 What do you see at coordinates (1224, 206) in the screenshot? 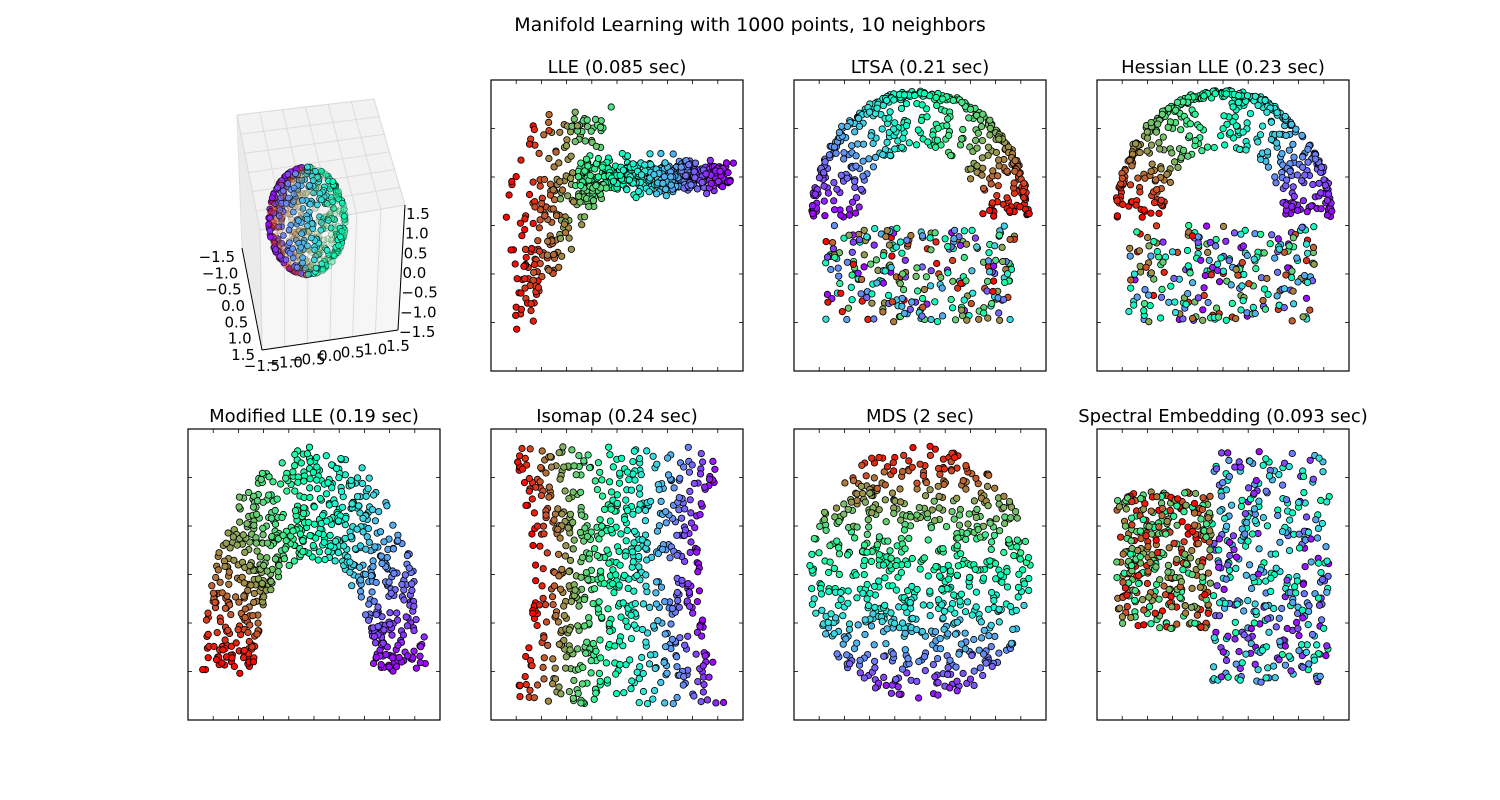
I see `scatter-points` at bounding box center [1224, 206].